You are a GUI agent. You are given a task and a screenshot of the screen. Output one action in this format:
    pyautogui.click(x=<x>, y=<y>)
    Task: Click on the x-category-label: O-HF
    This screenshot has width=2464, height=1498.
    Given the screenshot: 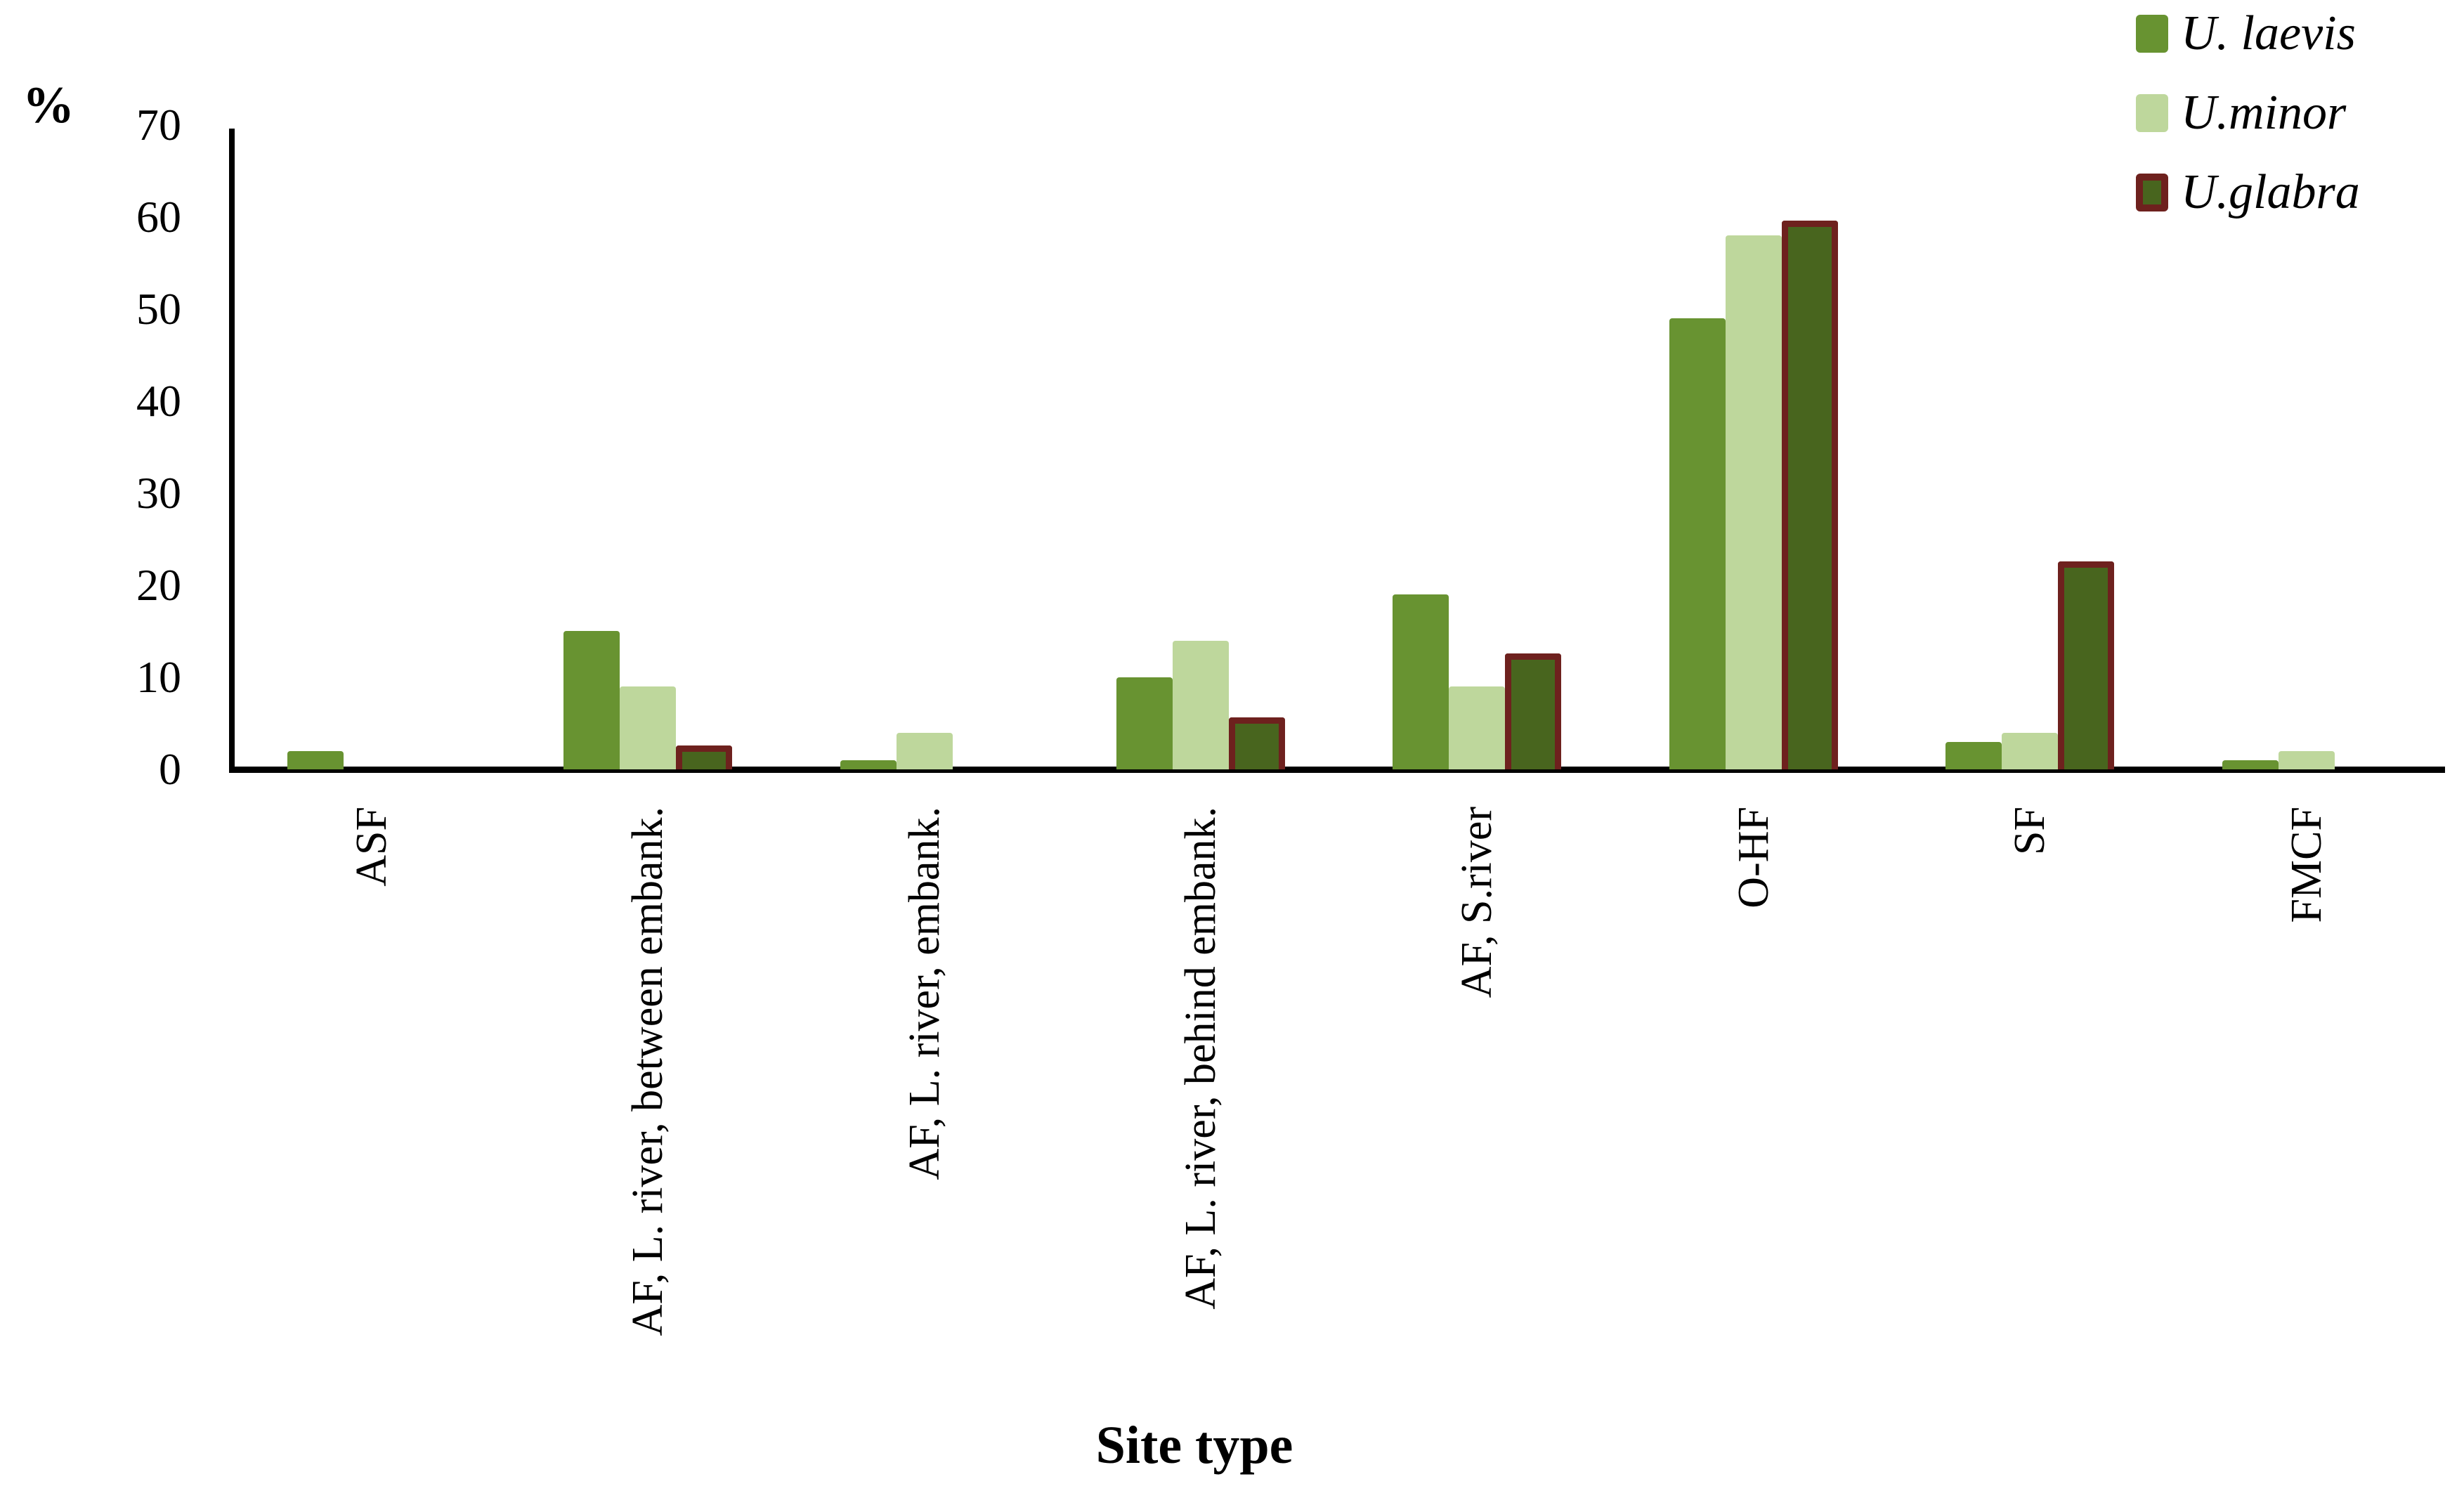 What is the action you would take?
    pyautogui.click(x=1753, y=858)
    